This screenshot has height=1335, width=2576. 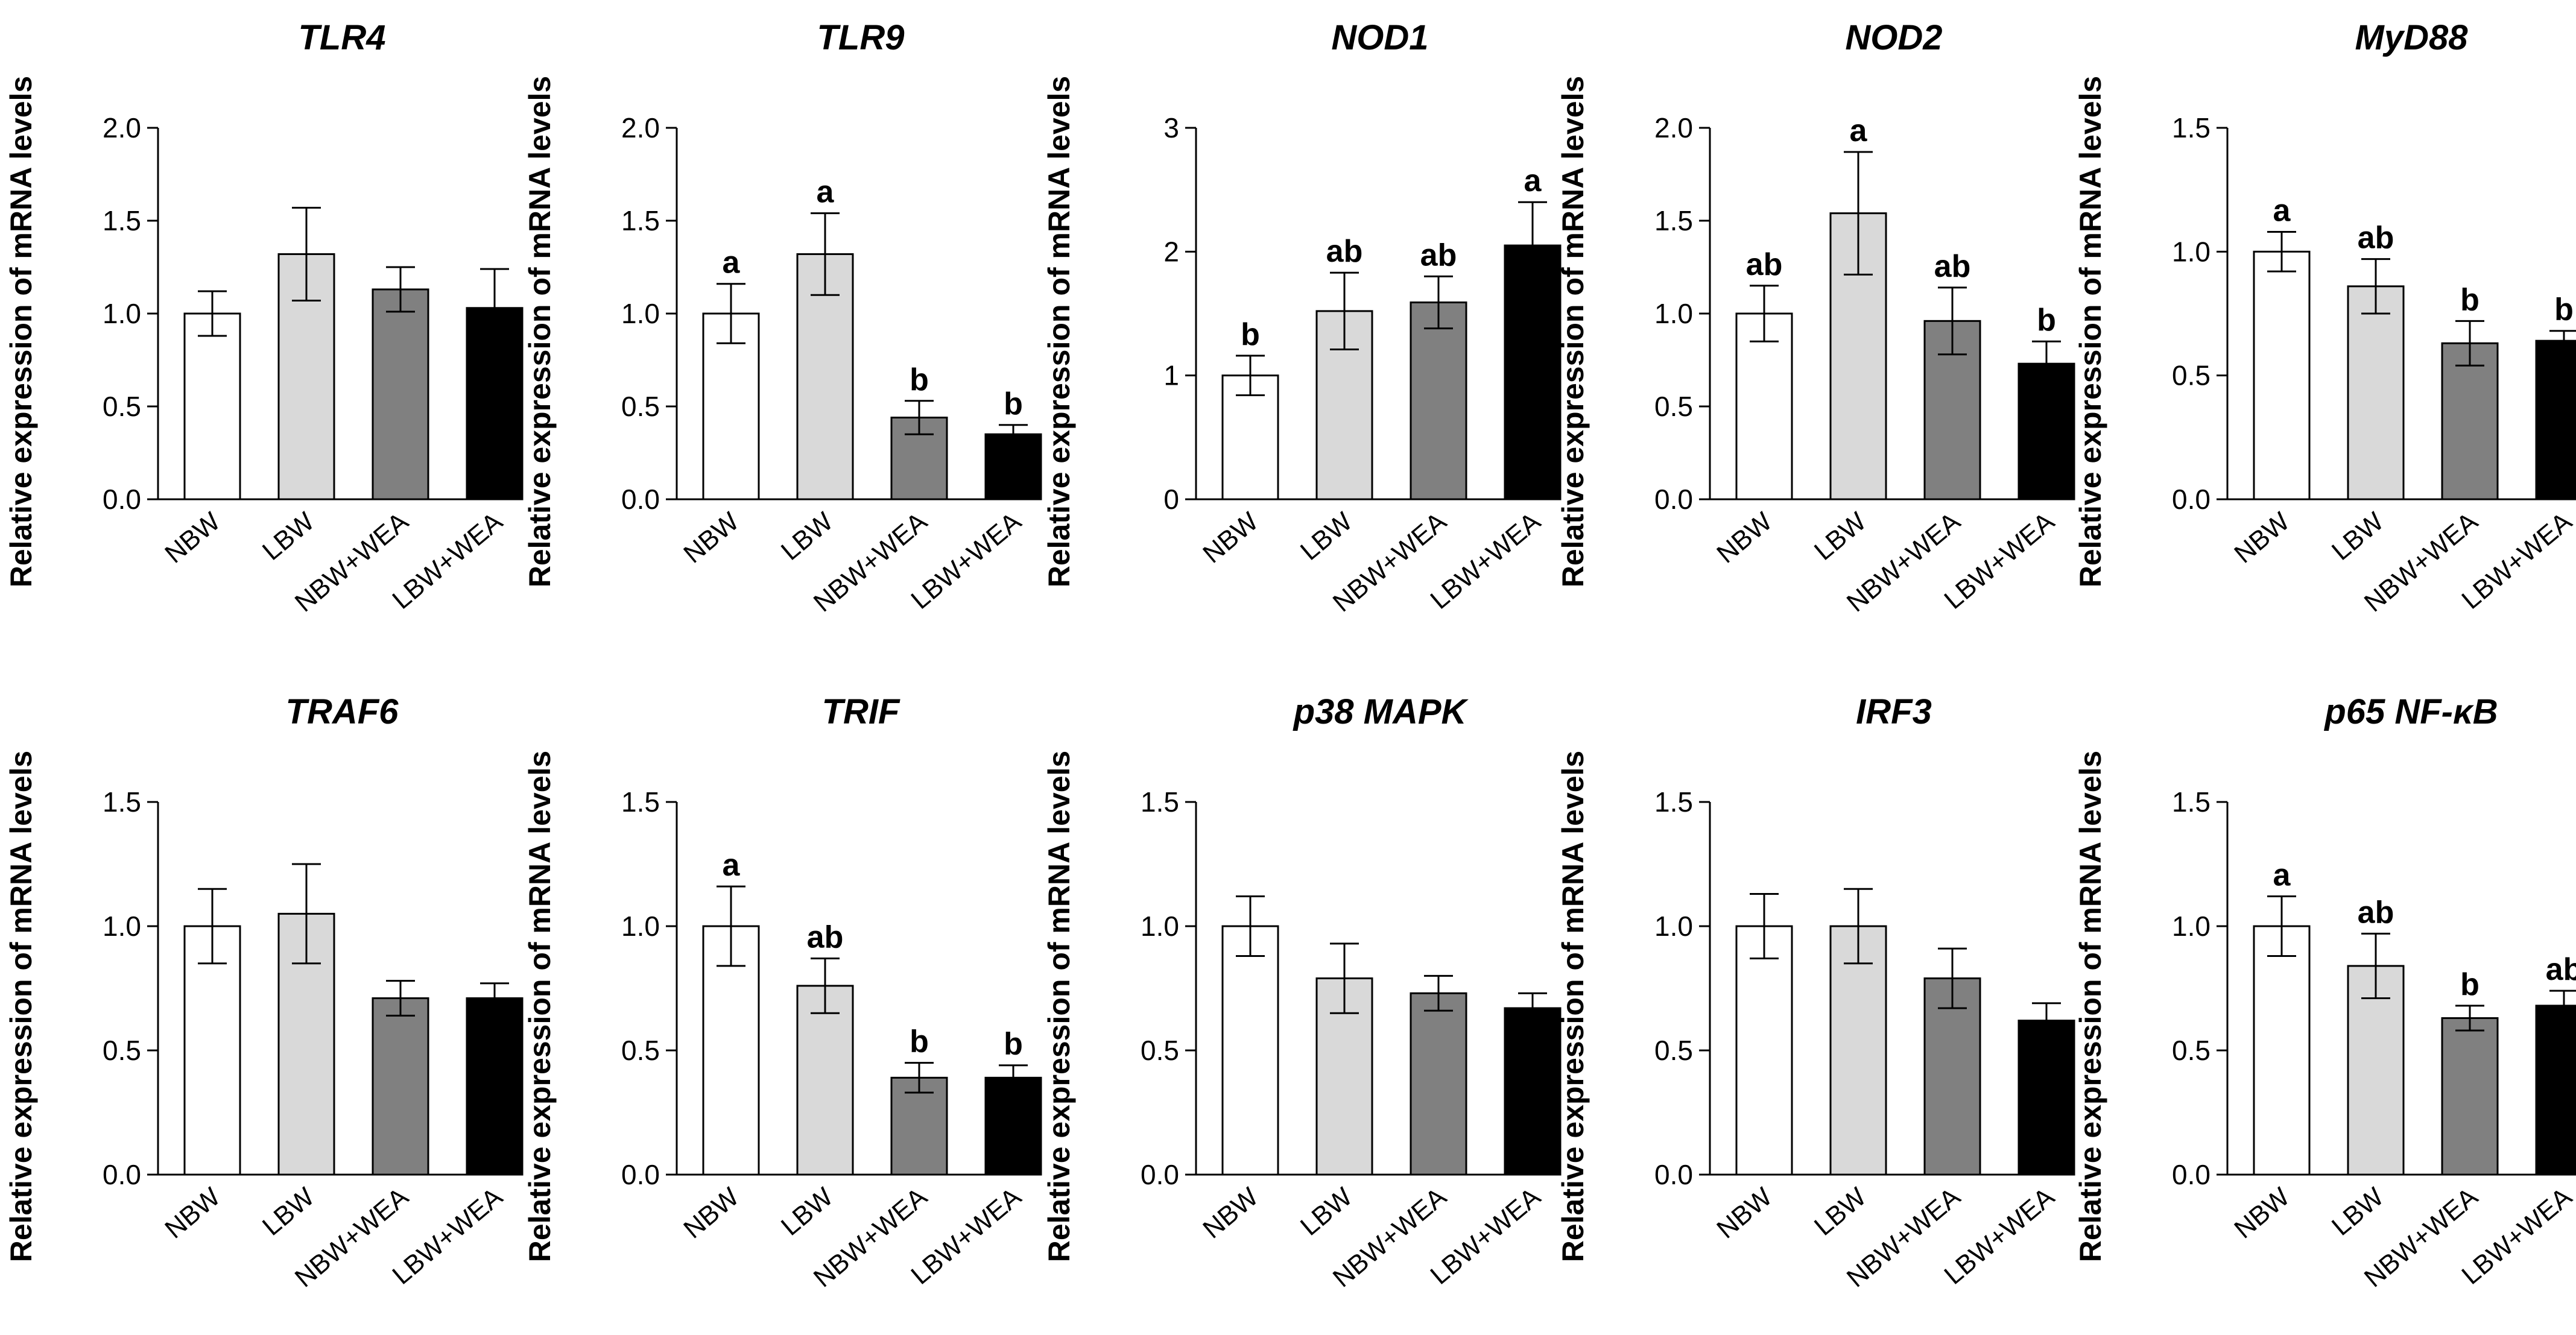 I want to click on chart-myd88-bar-lbw-wea, so click(x=2555, y=420).